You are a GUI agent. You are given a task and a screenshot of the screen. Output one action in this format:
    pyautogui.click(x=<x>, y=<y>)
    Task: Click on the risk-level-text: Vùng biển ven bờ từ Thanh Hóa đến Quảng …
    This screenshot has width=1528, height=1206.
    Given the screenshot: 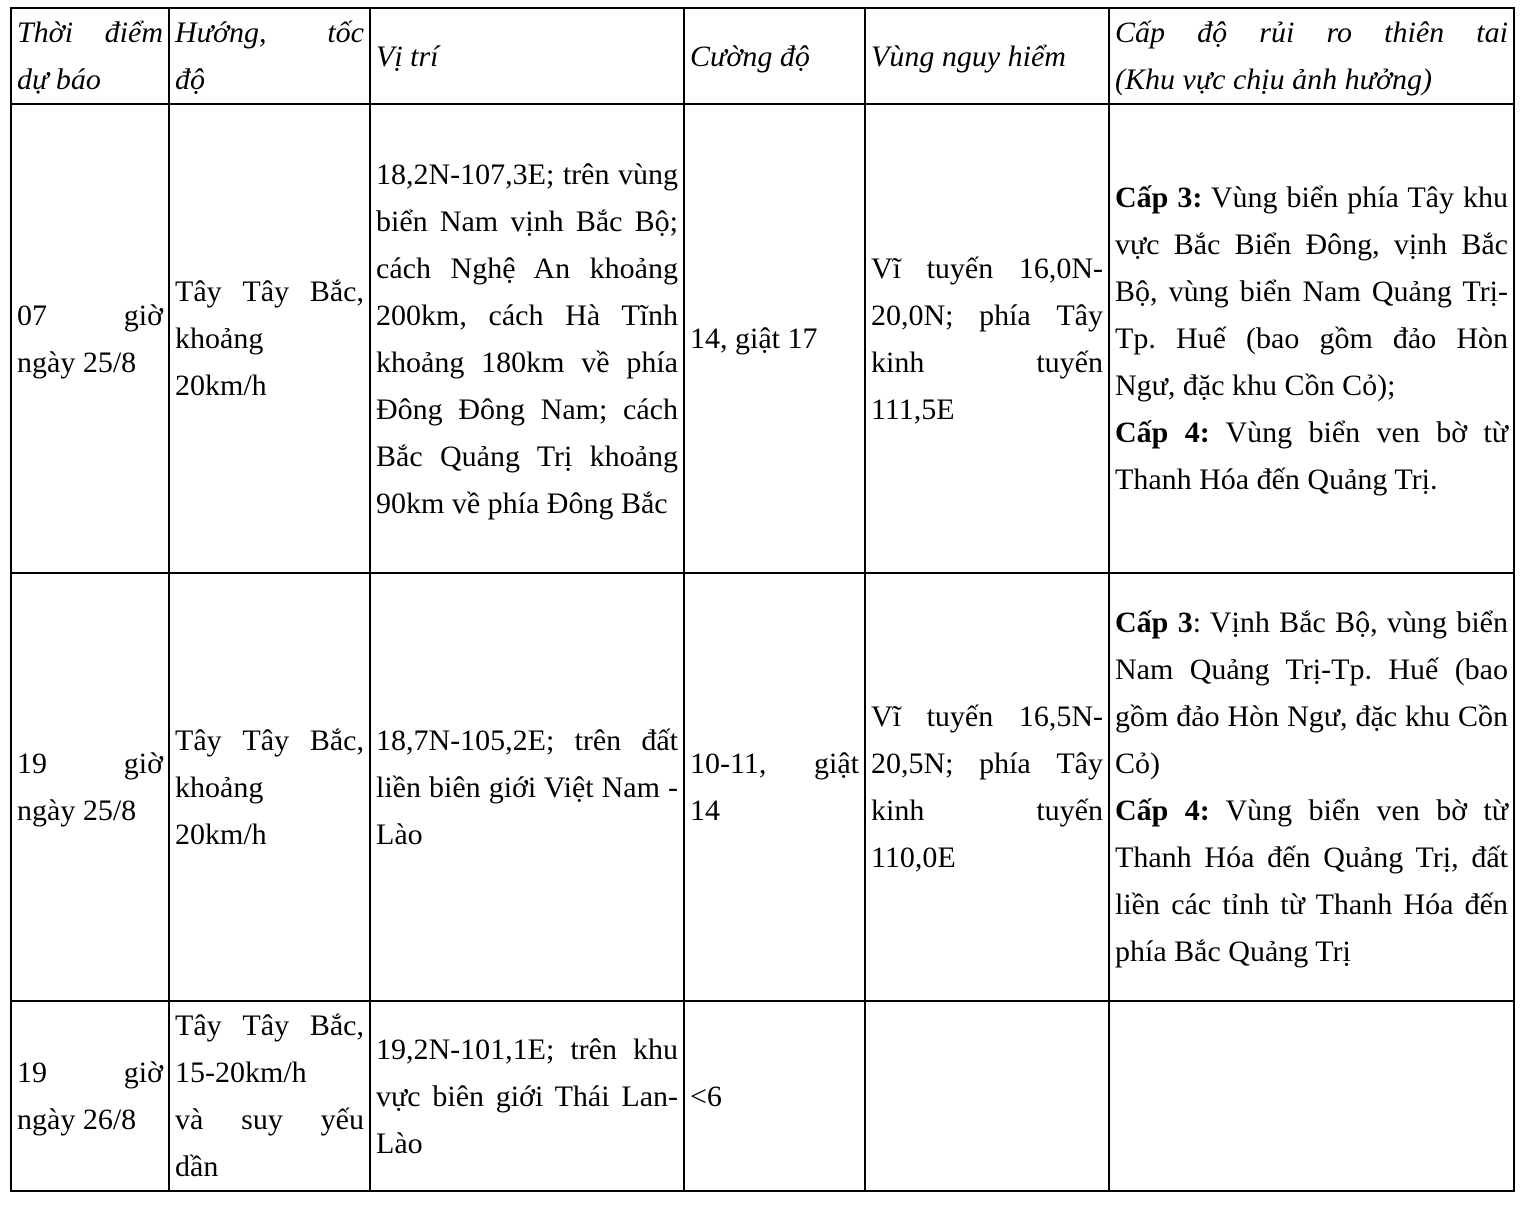 What is the action you would take?
    pyautogui.click(x=1311, y=881)
    